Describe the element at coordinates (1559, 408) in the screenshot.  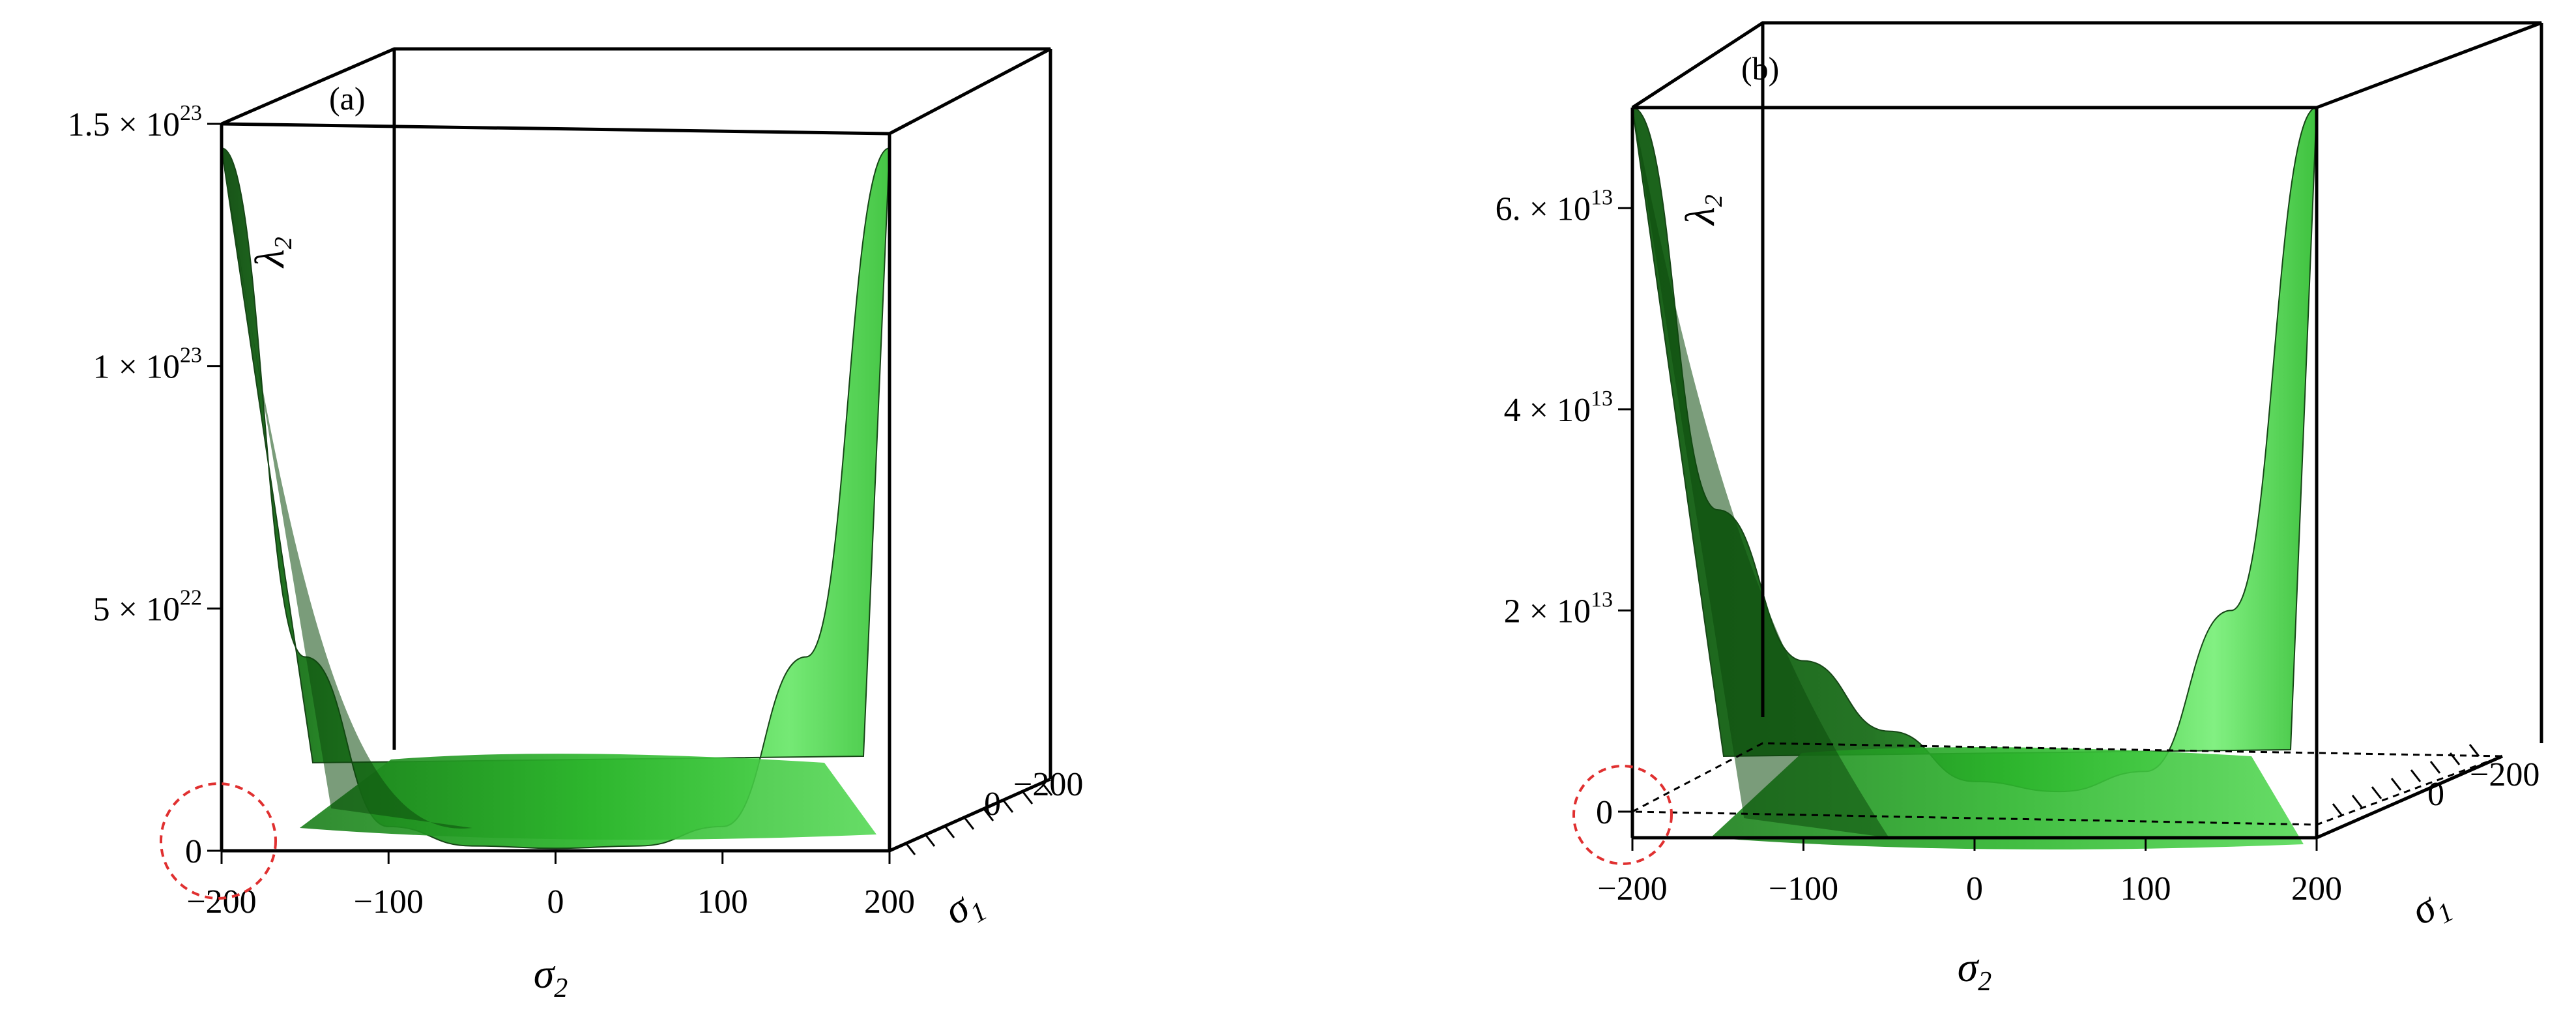
I see `panel-b-z-tick-label: 4 × 10¹³` at that location.